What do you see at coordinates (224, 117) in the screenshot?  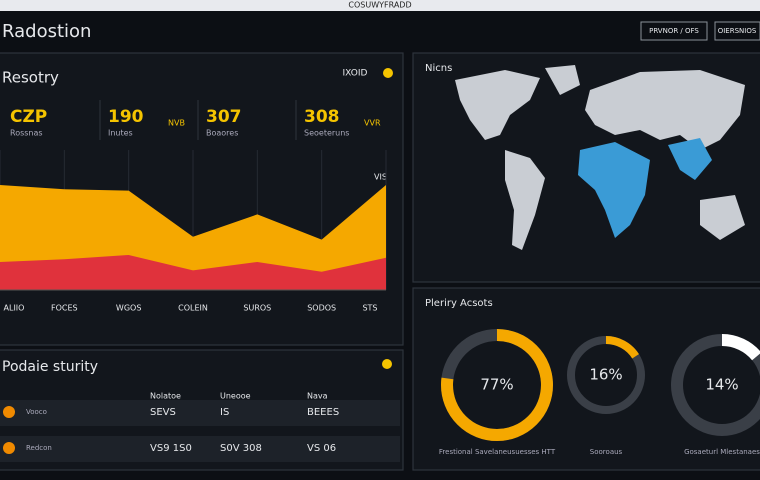 I see `kpi-value: 307` at bounding box center [224, 117].